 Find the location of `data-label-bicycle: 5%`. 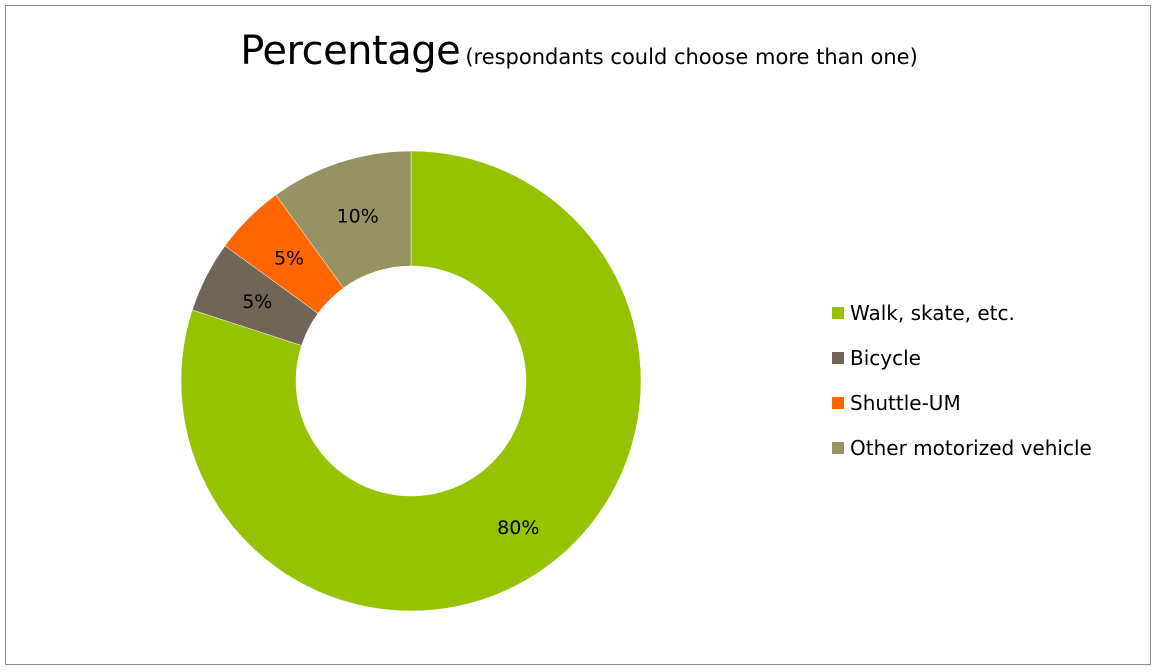

data-label-bicycle: 5% is located at coordinates (257, 302).